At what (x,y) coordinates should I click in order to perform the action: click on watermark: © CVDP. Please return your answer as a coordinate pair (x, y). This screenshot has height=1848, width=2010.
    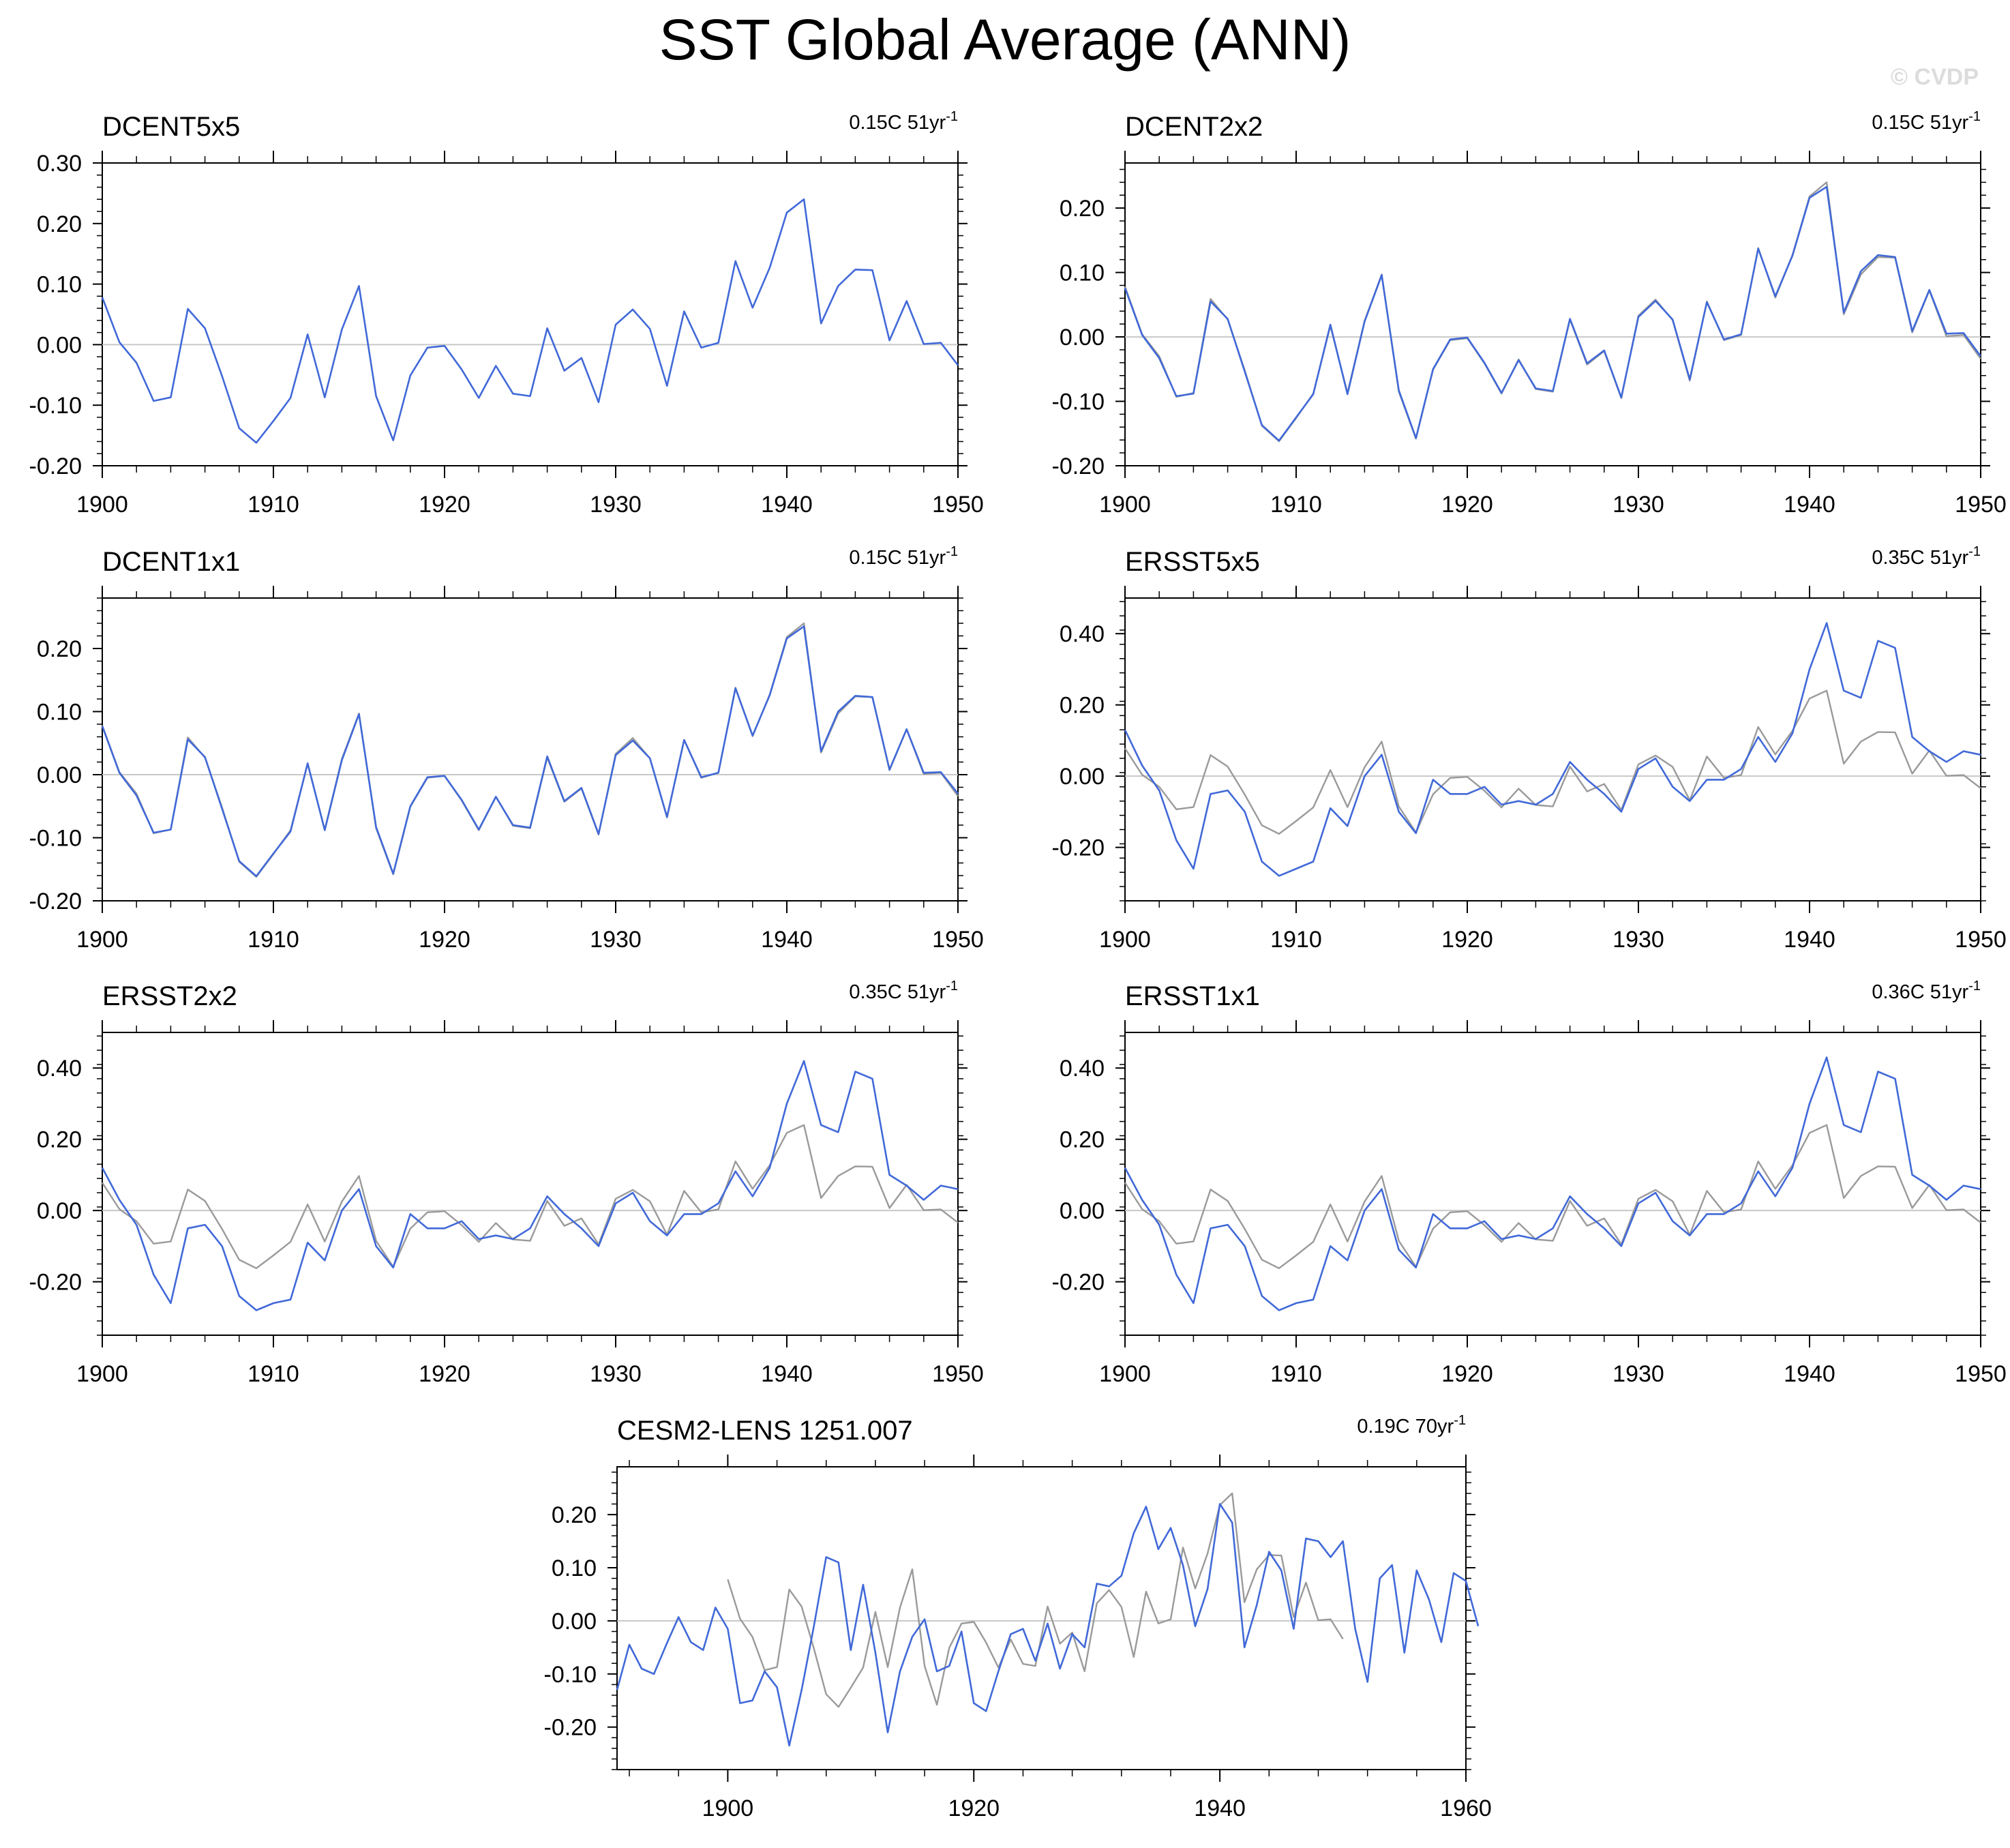
    Looking at the image, I should click on (1935, 77).